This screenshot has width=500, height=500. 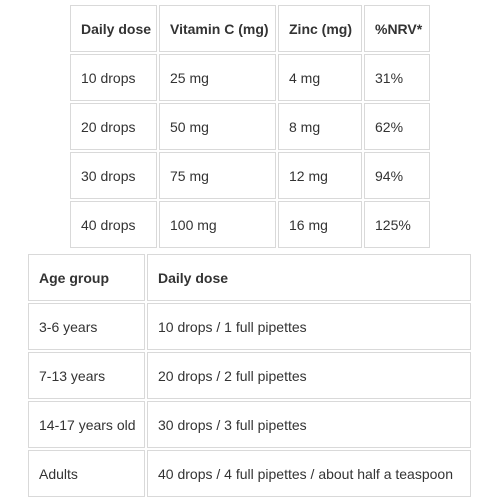 What do you see at coordinates (397, 126) in the screenshot?
I see `cell-nrv: 62%` at bounding box center [397, 126].